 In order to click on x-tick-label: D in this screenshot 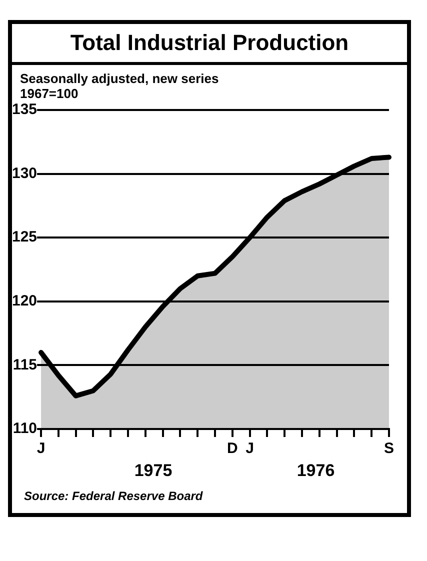, I will do `click(232, 449)`.